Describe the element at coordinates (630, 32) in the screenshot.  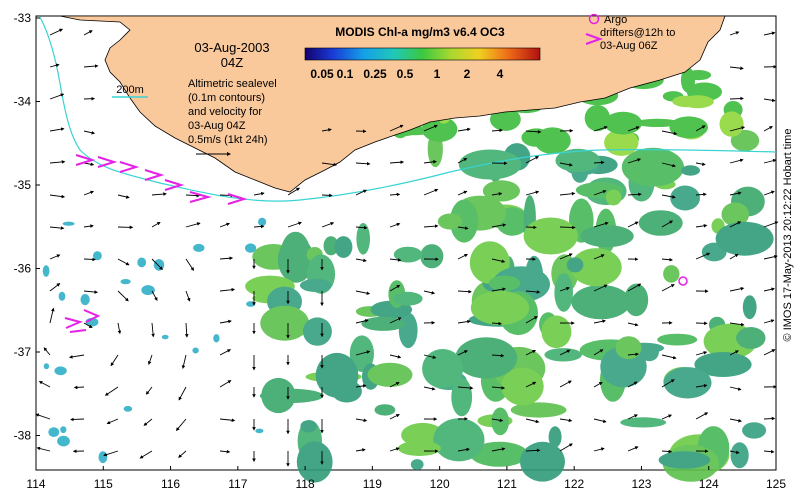
I see `argo-legend: Argo drifters@12h to 03-Aug 06Z` at that location.